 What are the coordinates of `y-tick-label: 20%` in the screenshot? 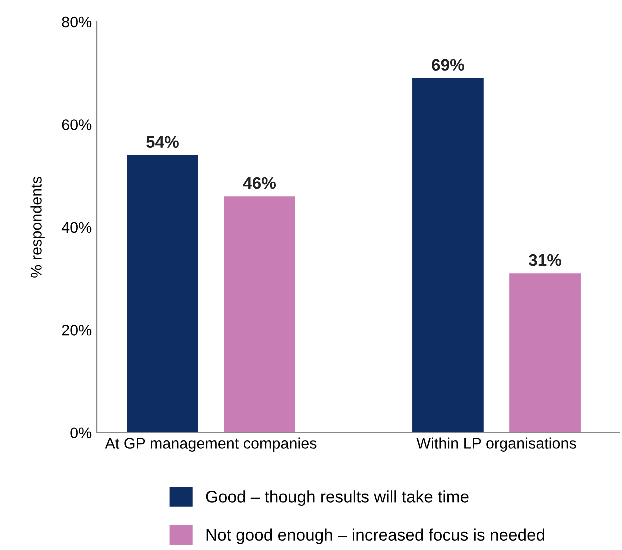 It's located at (77, 330).